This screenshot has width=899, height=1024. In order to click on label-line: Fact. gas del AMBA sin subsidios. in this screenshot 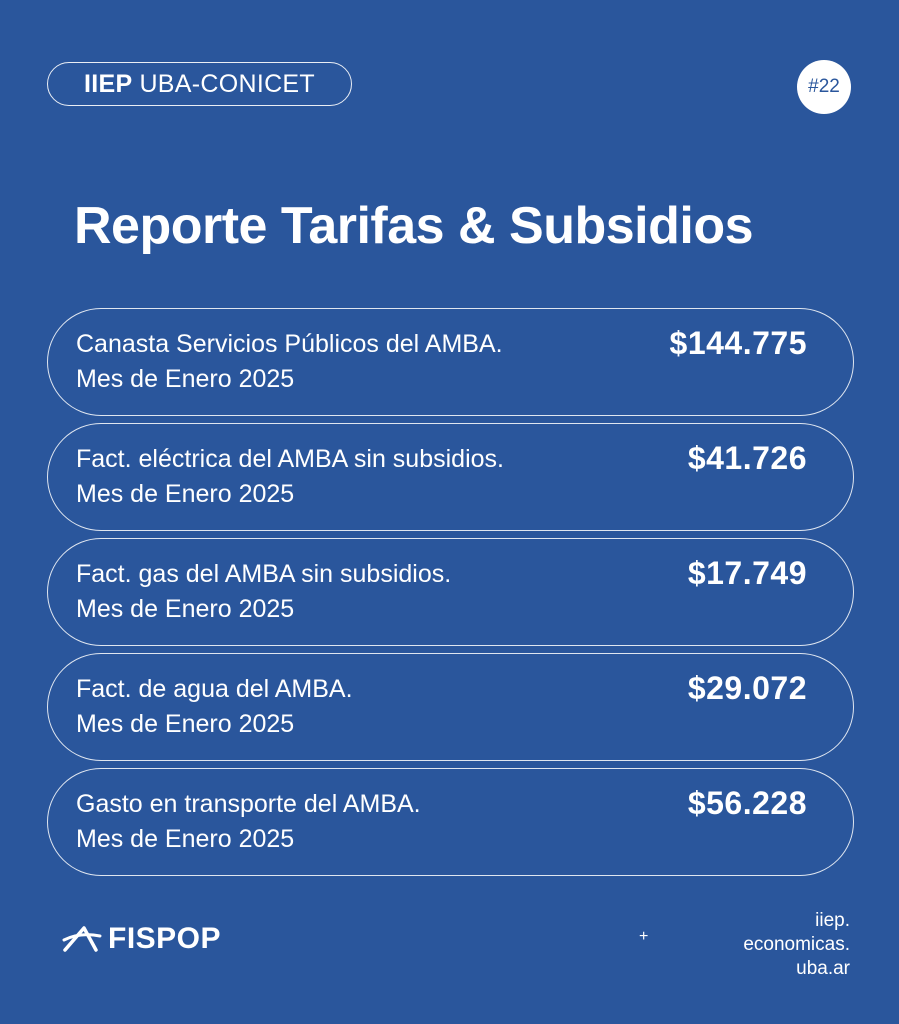, I will do `click(264, 574)`.